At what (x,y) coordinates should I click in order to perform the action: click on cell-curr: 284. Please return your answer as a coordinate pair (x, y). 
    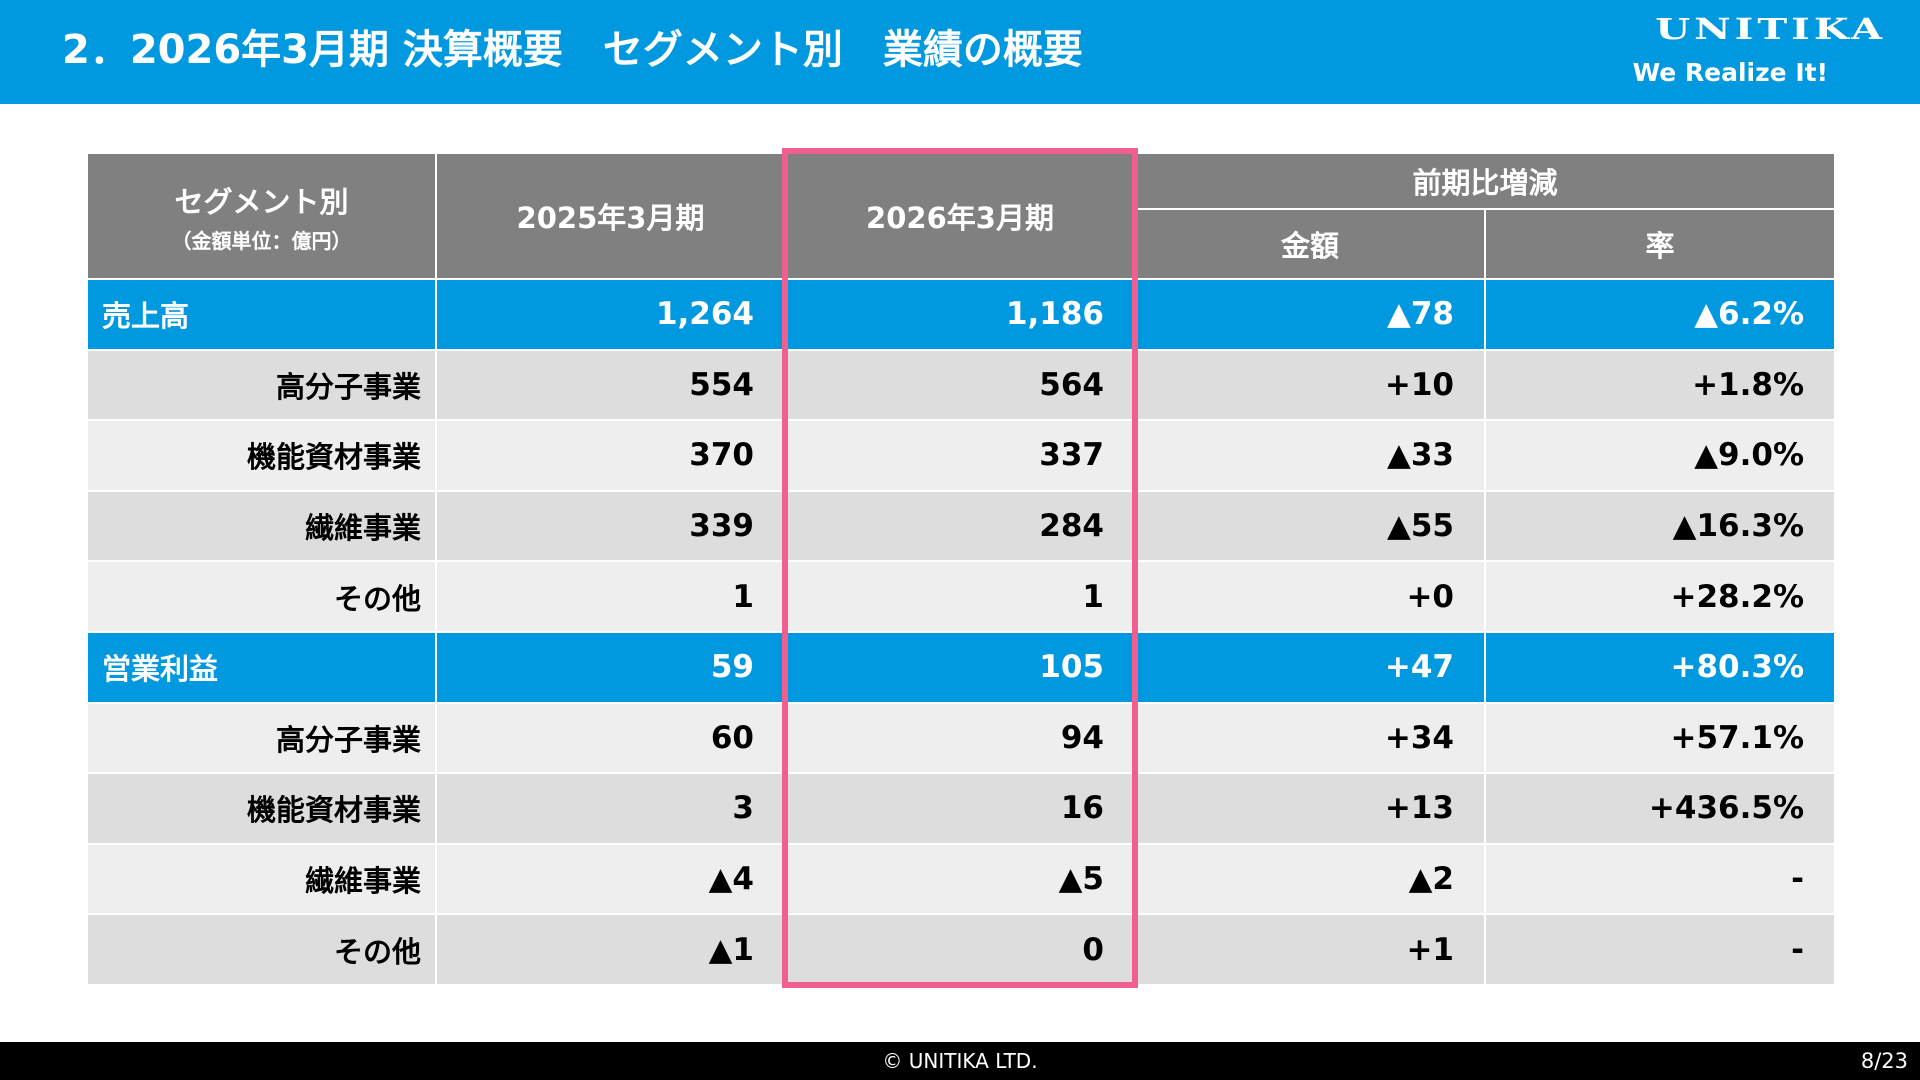
    Looking at the image, I should click on (960, 526).